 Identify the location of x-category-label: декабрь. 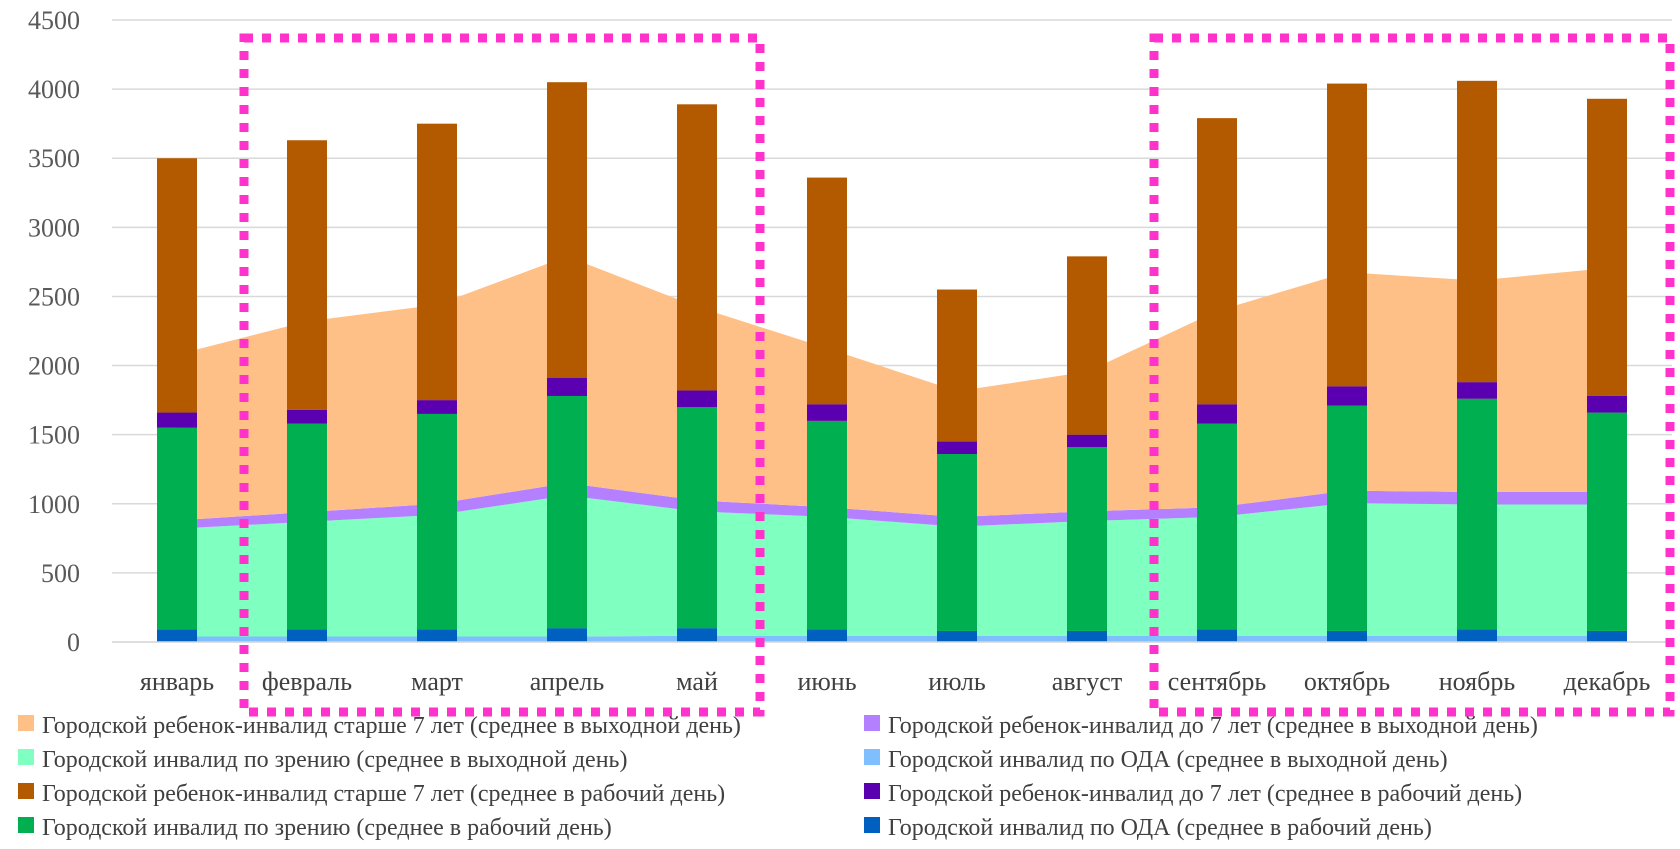
(1607, 681).